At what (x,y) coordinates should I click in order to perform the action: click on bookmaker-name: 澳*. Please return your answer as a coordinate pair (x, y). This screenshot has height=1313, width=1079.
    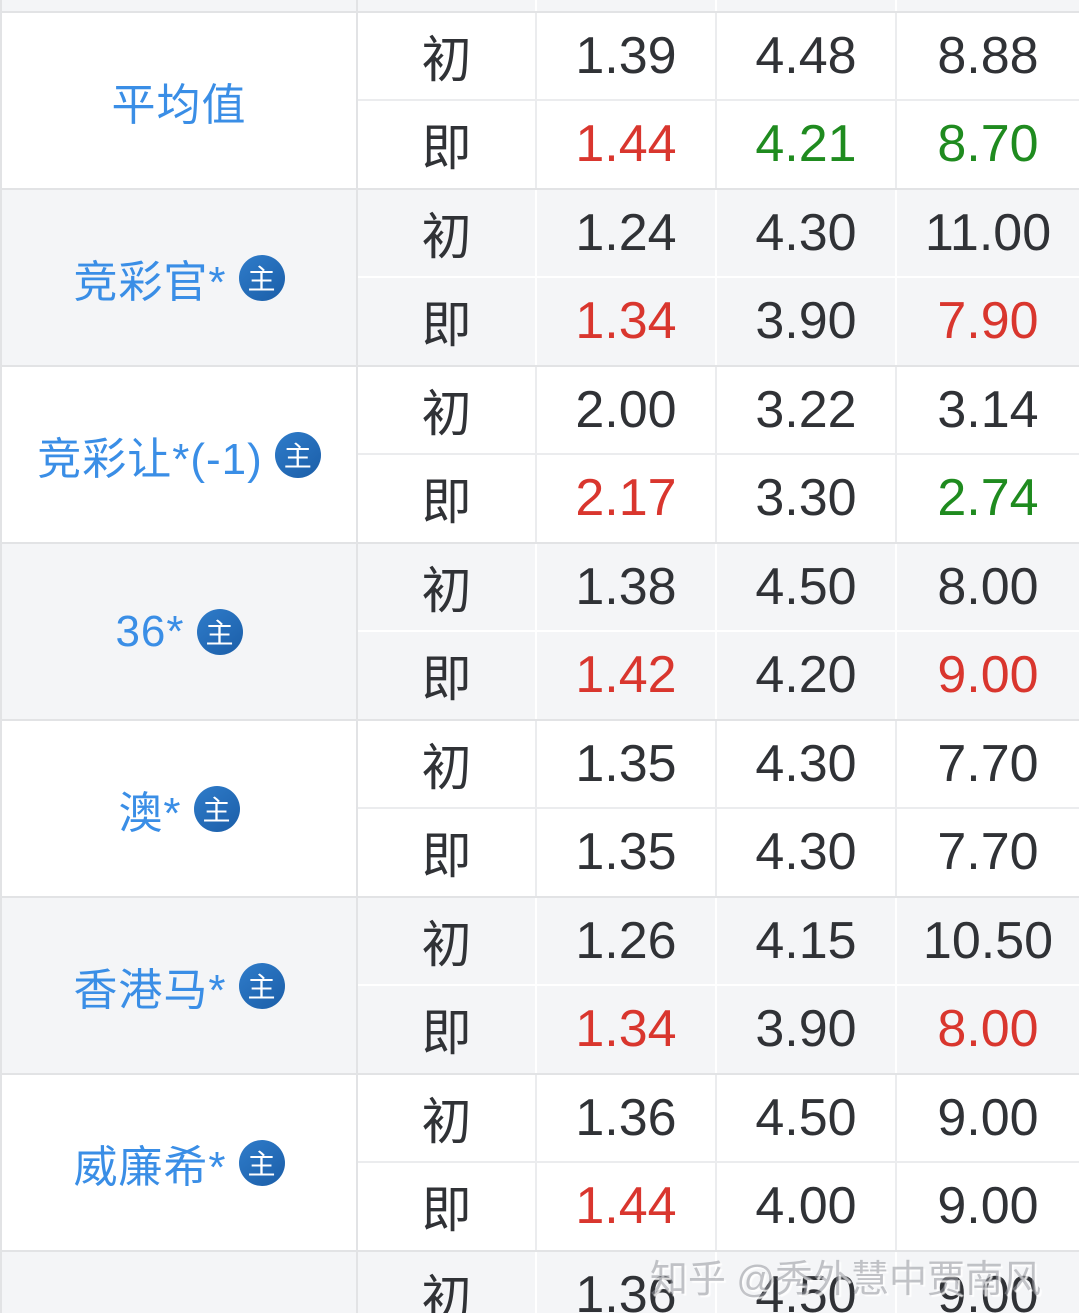
    Looking at the image, I should click on (150, 813).